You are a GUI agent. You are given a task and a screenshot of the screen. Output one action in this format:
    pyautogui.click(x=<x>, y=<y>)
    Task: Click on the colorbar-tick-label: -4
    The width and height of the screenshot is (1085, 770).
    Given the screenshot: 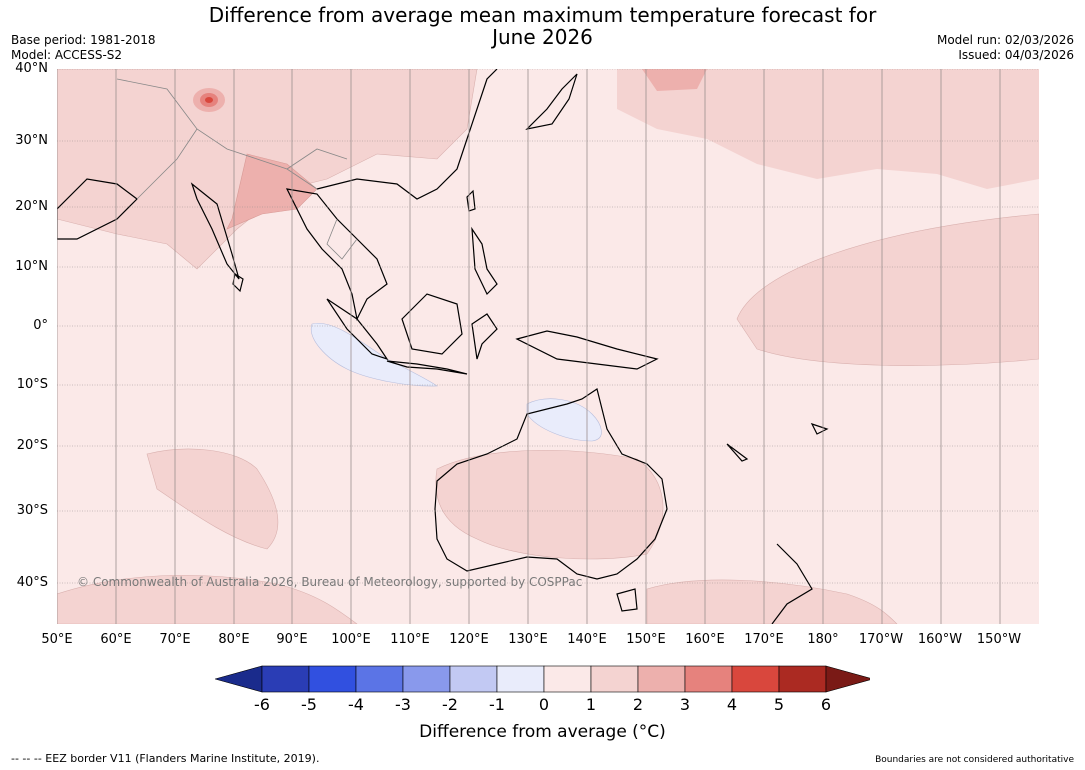 What is the action you would take?
    pyautogui.click(x=356, y=704)
    